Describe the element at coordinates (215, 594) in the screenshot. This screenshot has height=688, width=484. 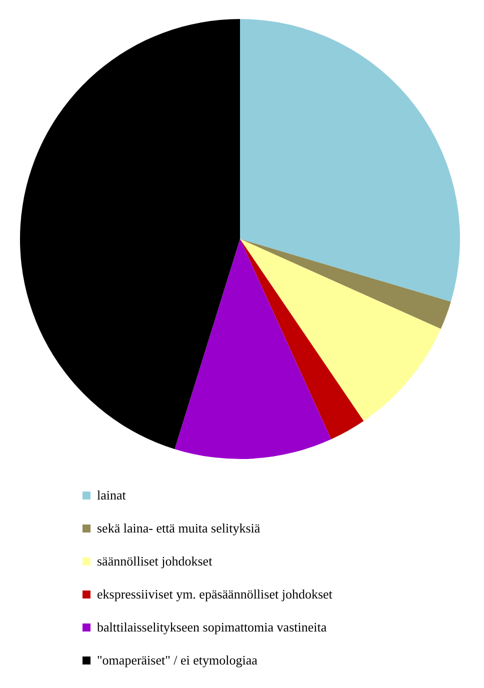
I see `legend-label: ekspressiiviset ym. epäsäännölliset johdokset` at that location.